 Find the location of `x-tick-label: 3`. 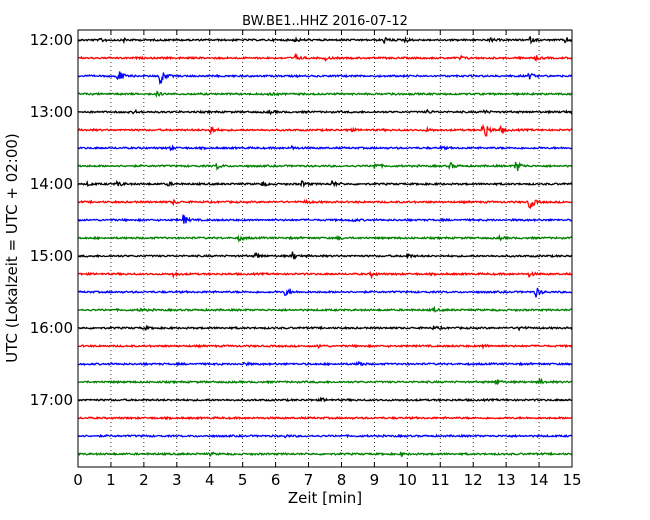

x-tick-label: 3 is located at coordinates (177, 480).